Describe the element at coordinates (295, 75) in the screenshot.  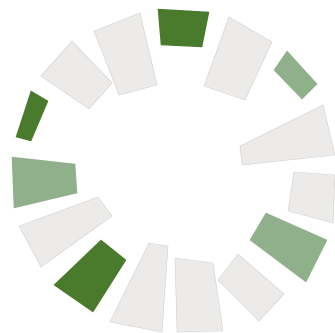
I see `segment-right-small` at that location.